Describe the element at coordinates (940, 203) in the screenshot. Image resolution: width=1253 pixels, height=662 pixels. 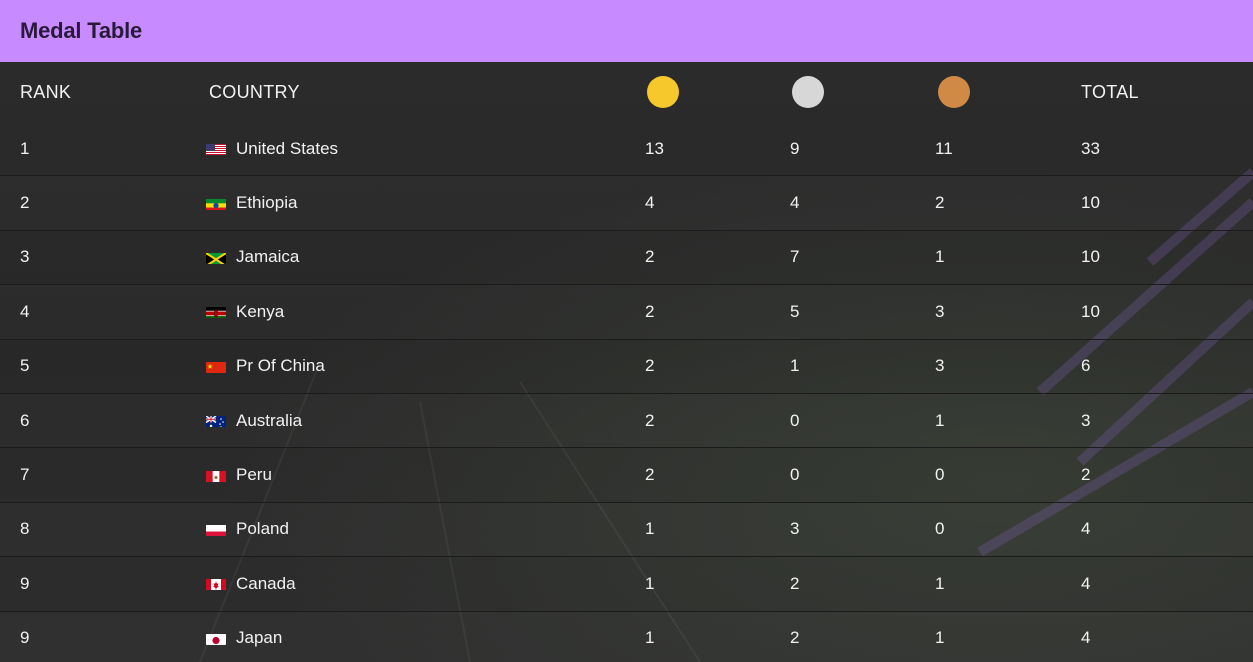
I see `bronze-count: 2` at that location.